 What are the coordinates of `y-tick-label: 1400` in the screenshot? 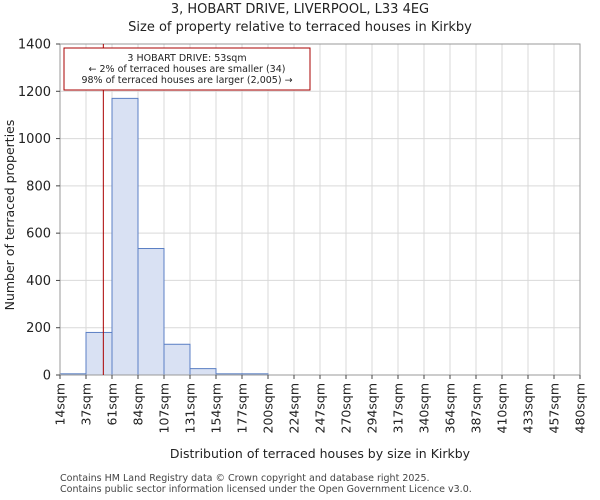 It's located at (34, 45).